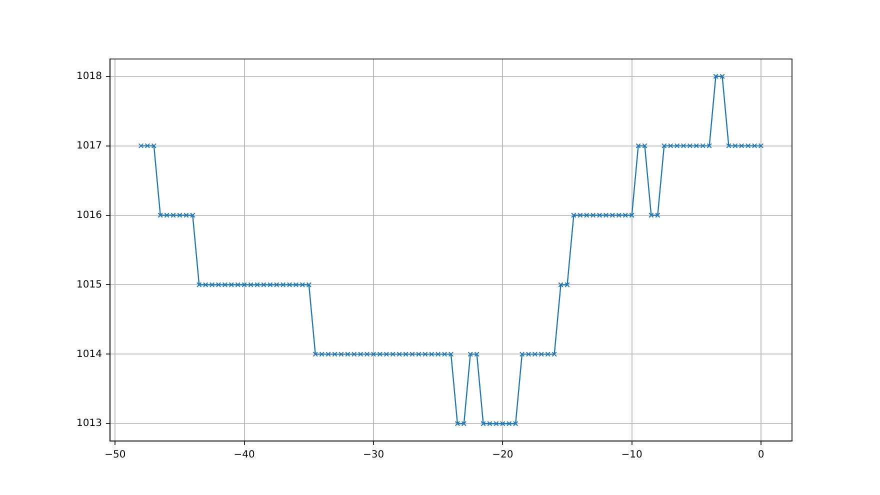  What do you see at coordinates (631, 455) in the screenshot?
I see `x-tick-label: −10` at bounding box center [631, 455].